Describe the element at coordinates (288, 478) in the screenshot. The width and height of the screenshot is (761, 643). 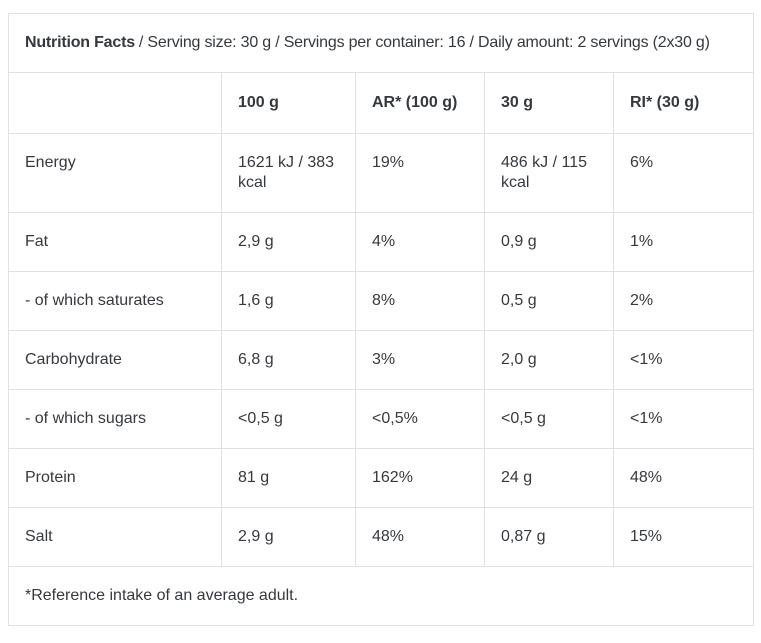
I see `value-per-100g: 81 g` at that location.